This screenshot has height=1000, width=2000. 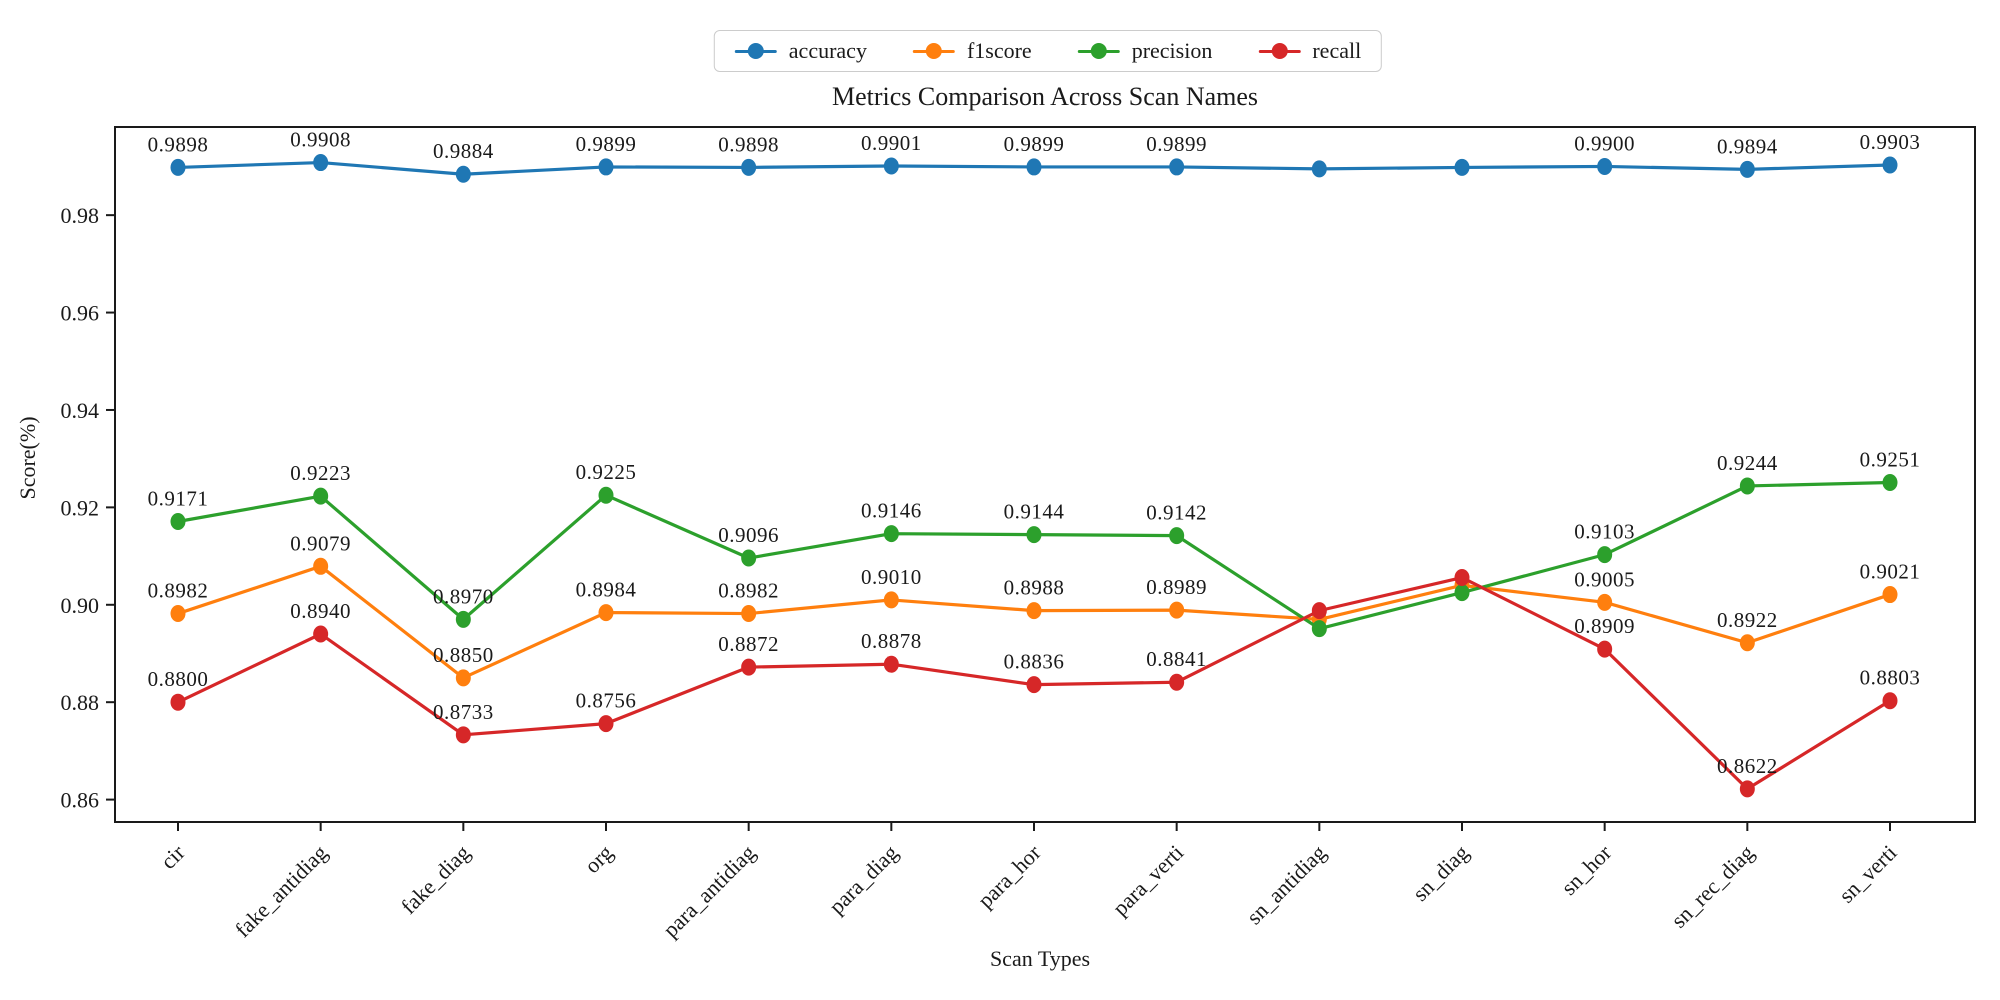 What do you see at coordinates (178, 521) in the screenshot?
I see `point-precision-cir` at bounding box center [178, 521].